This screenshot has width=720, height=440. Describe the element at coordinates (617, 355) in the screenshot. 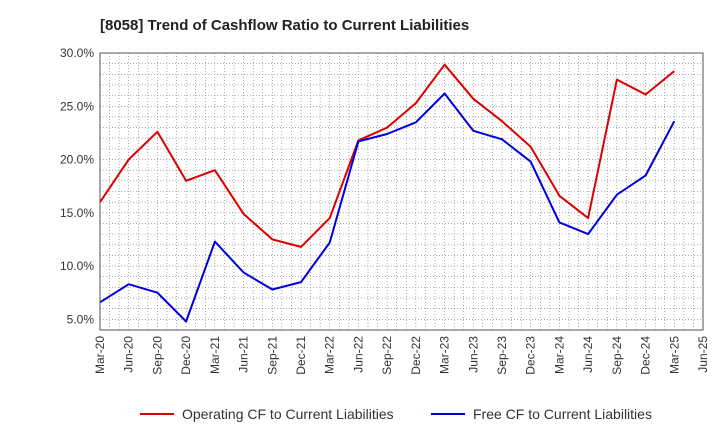

I see `x-tick-label: Sep-24` at that location.